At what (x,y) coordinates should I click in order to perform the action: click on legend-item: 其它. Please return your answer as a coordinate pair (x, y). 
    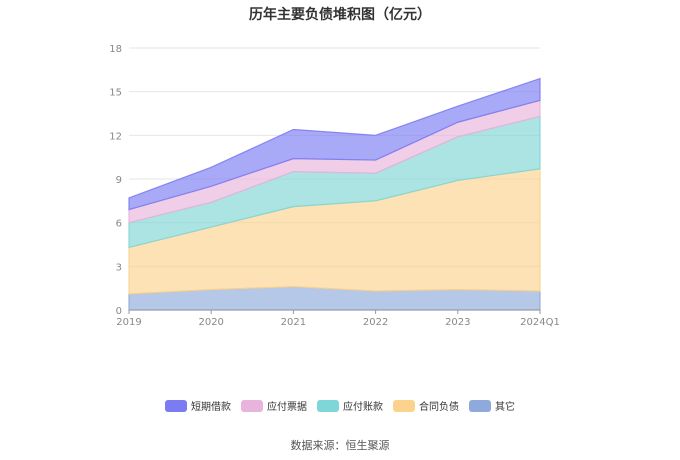
    Looking at the image, I should click on (492, 405).